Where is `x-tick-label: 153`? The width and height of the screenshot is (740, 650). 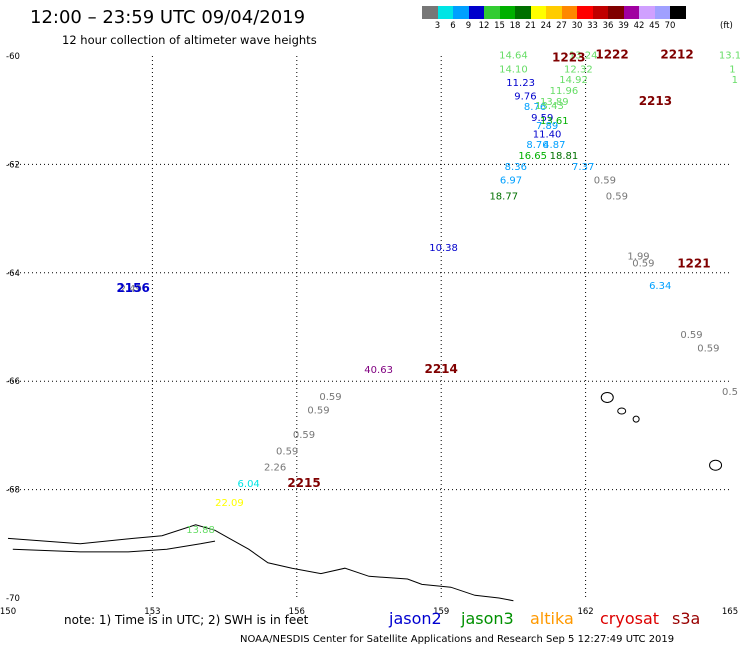
x-tick-label: 153 is located at coordinates (152, 612).